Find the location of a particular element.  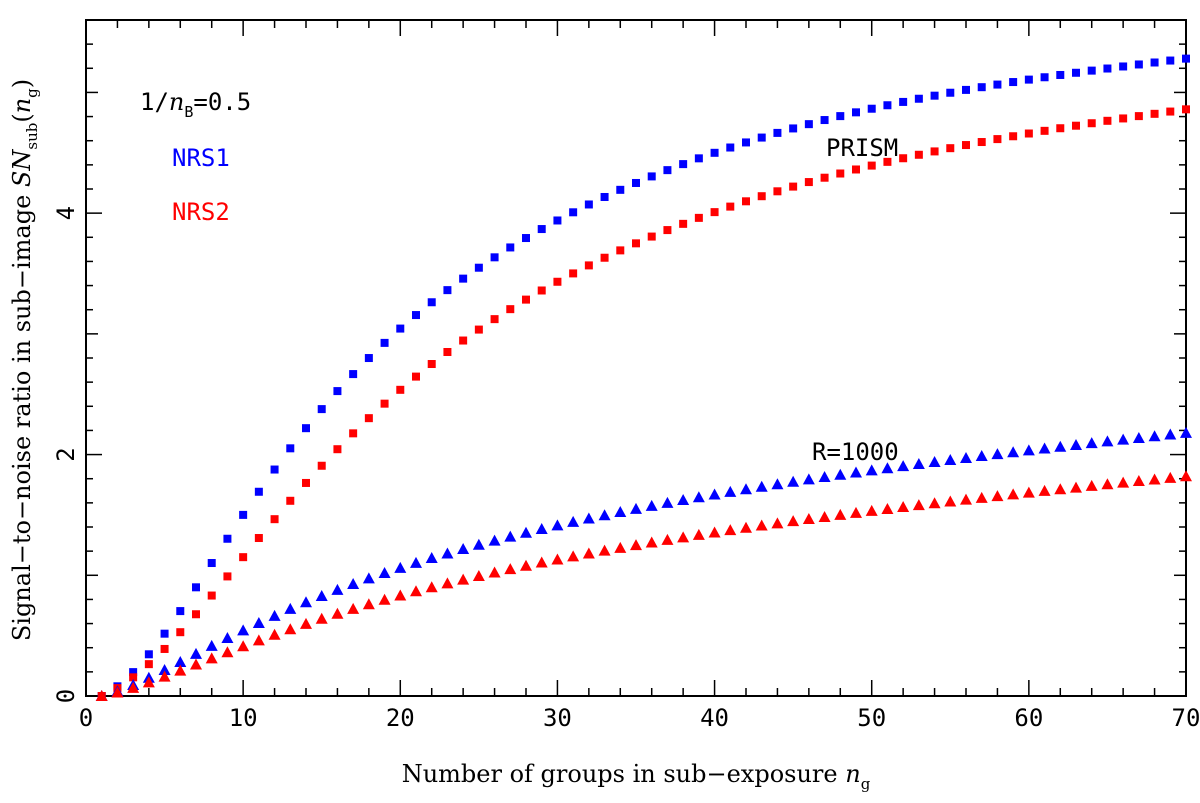

y-tick-label: 0 is located at coordinates (66, 696).